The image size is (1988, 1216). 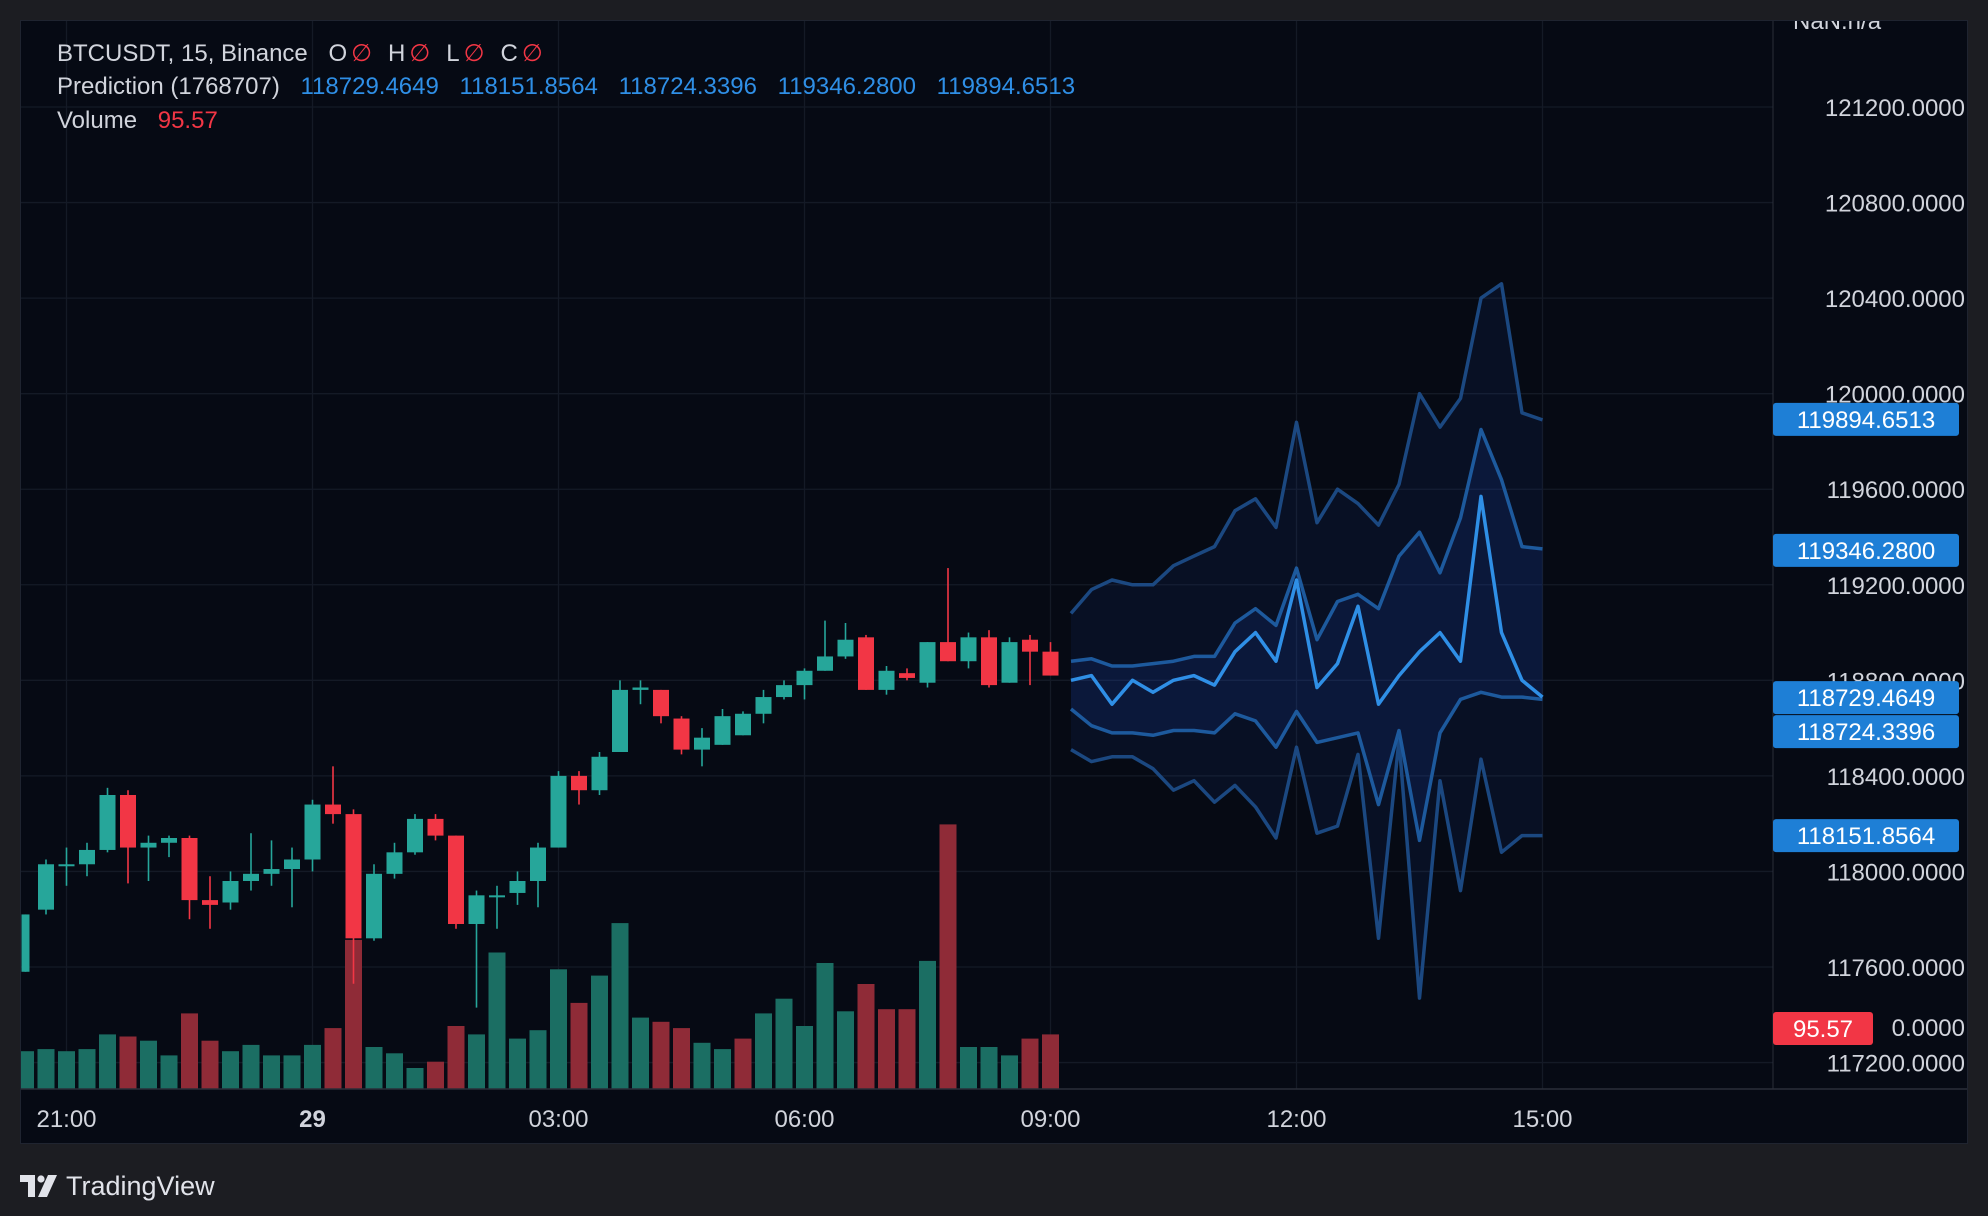 What do you see at coordinates (66, 1119) in the screenshot?
I see `time-tick-label: 21:00` at bounding box center [66, 1119].